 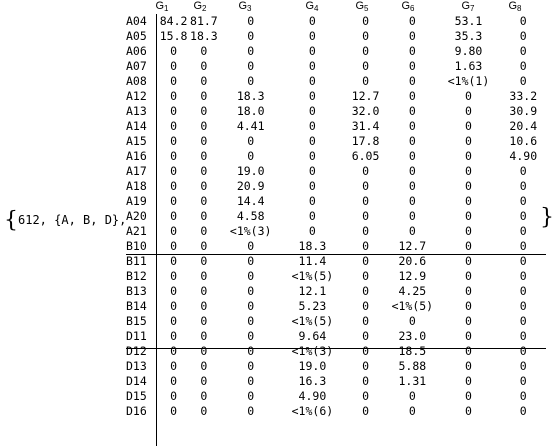 I want to click on table-cell: <1%(1), so click(x=468, y=81).